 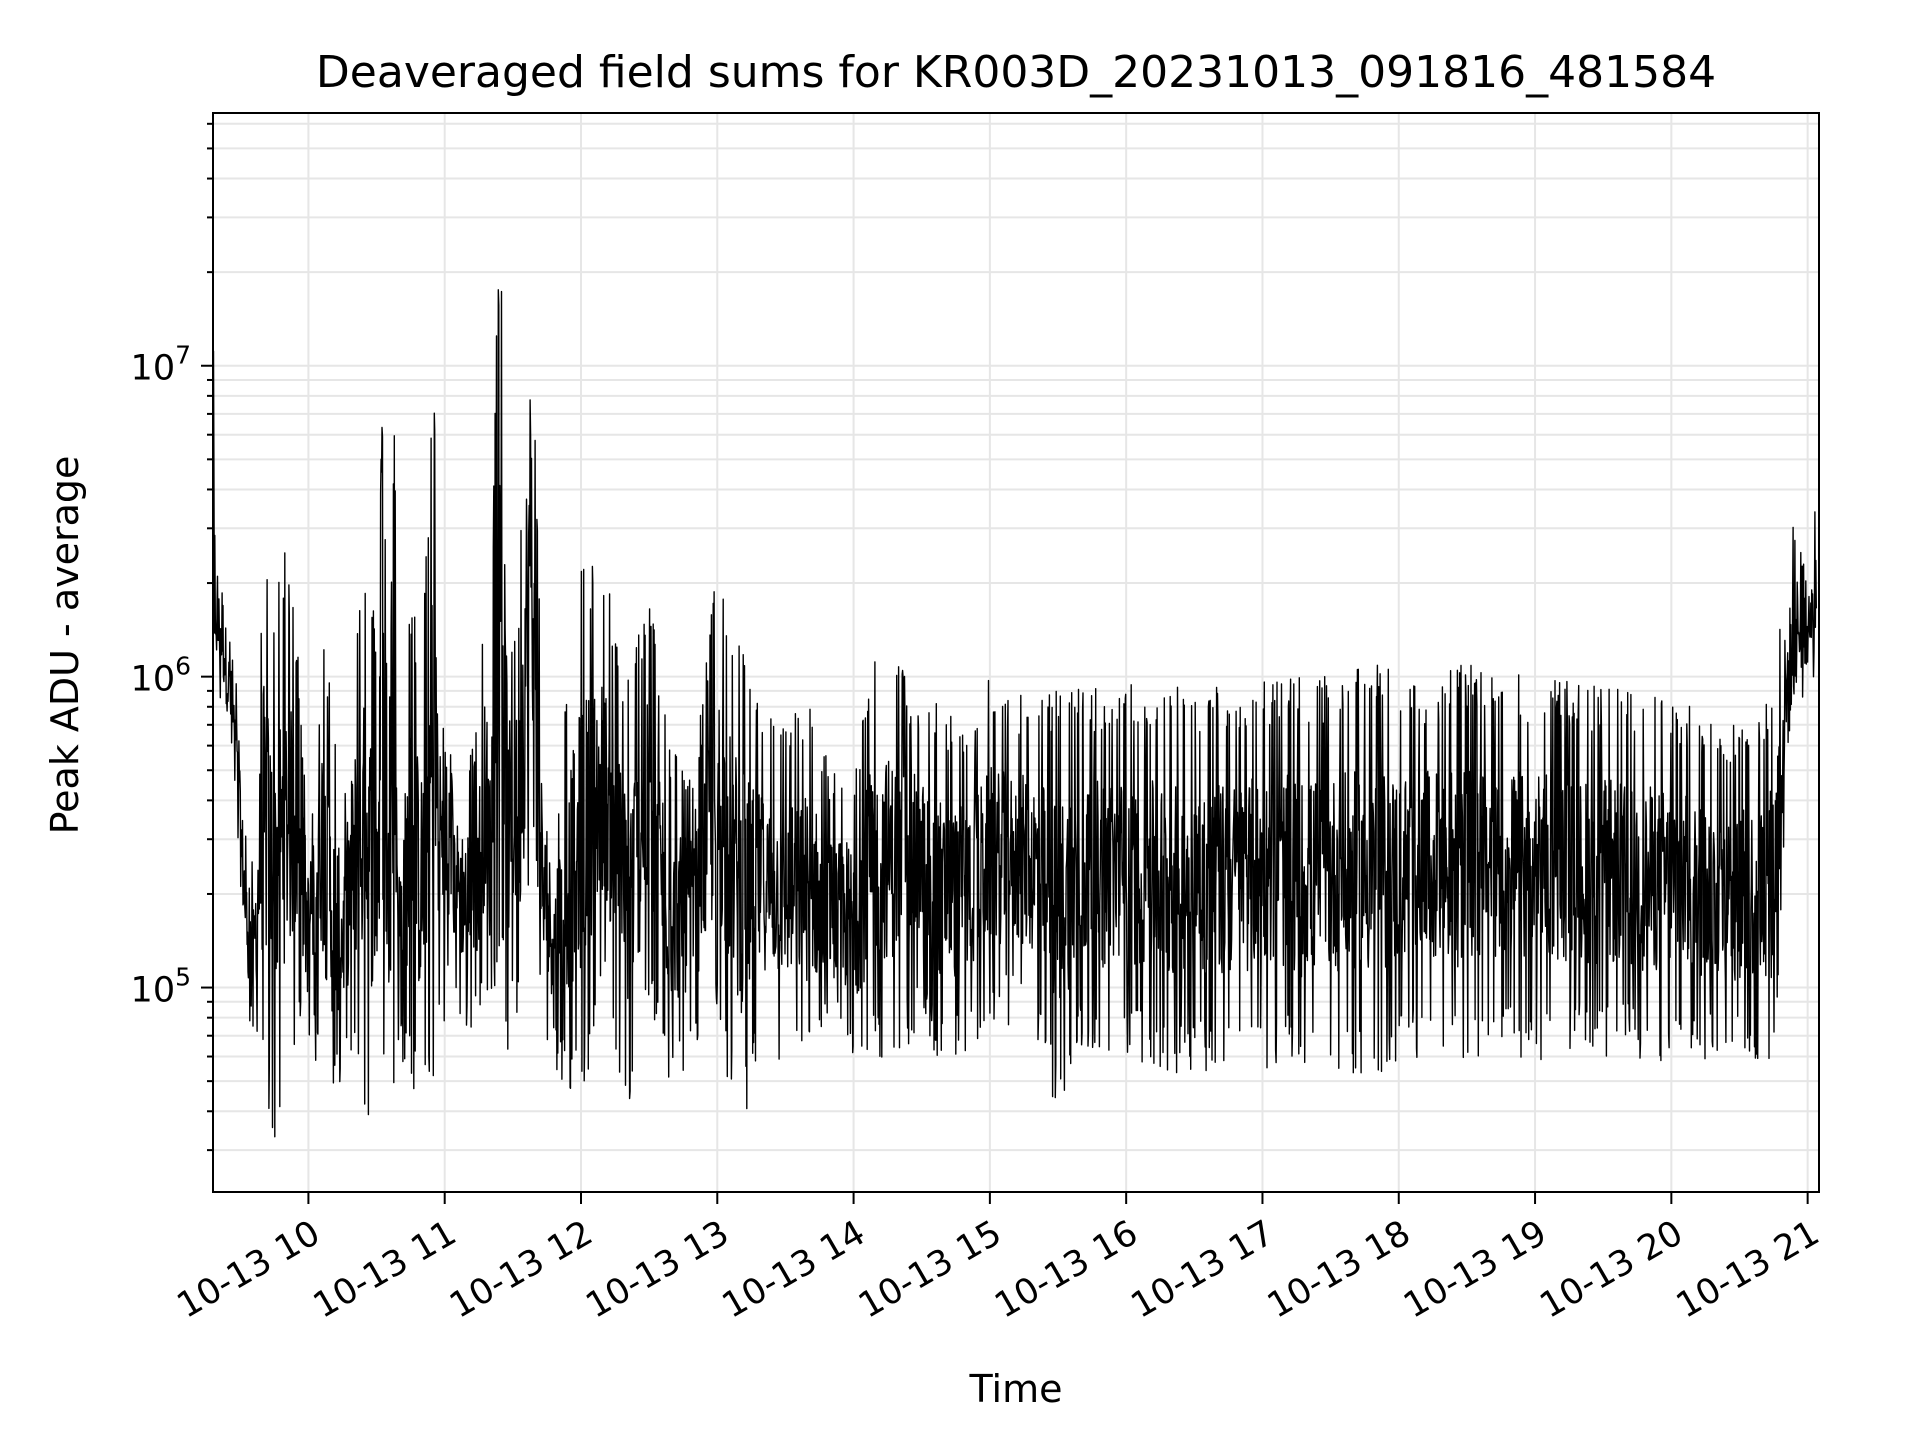 I want to click on y-tick-label: 10⁶, so click(x=161, y=676).